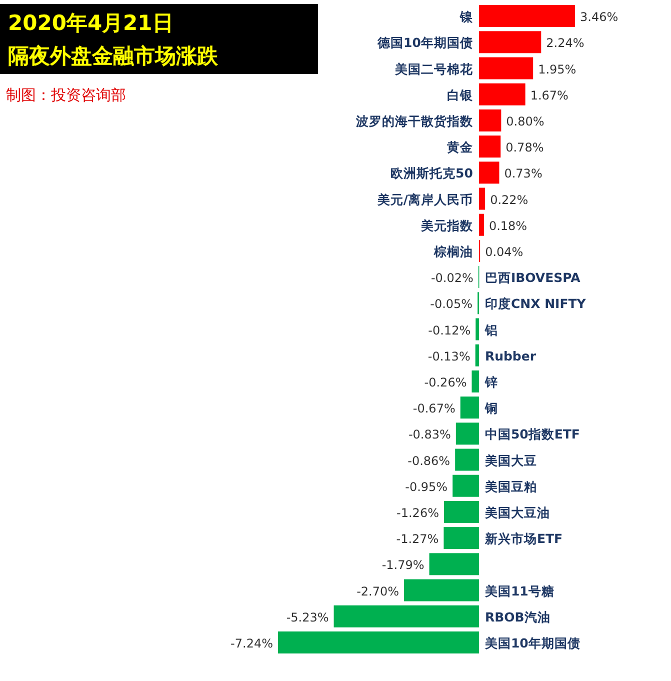 The image size is (671, 681). I want to click on y-tick-label: 美国10年期国债, so click(532, 642).